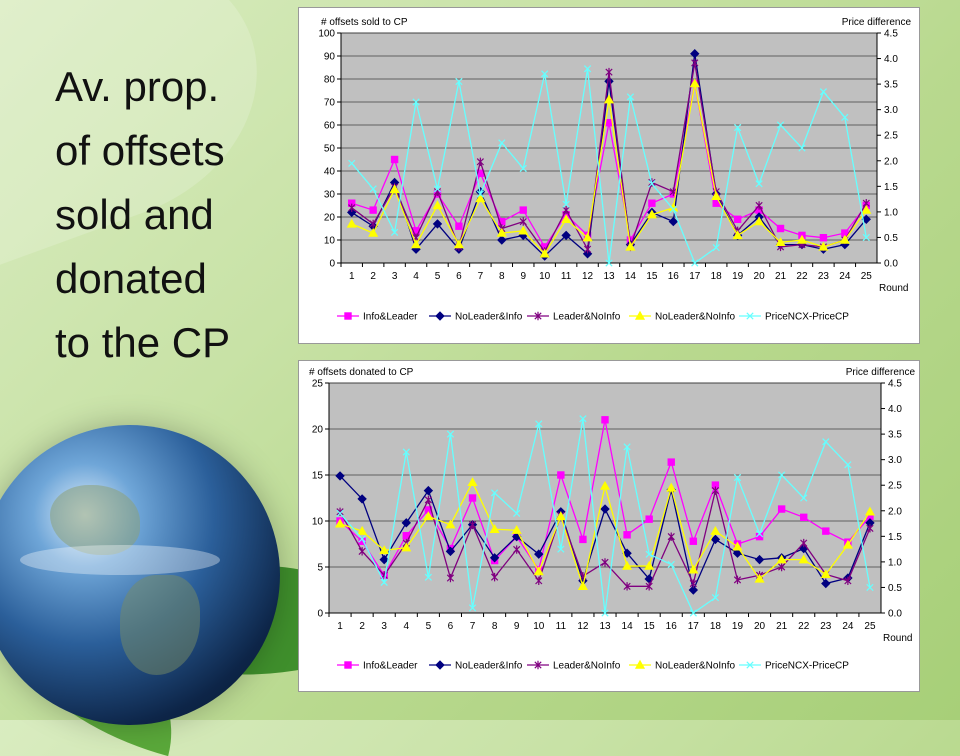  I want to click on y2-tick-label: 3.0, so click(891, 110).